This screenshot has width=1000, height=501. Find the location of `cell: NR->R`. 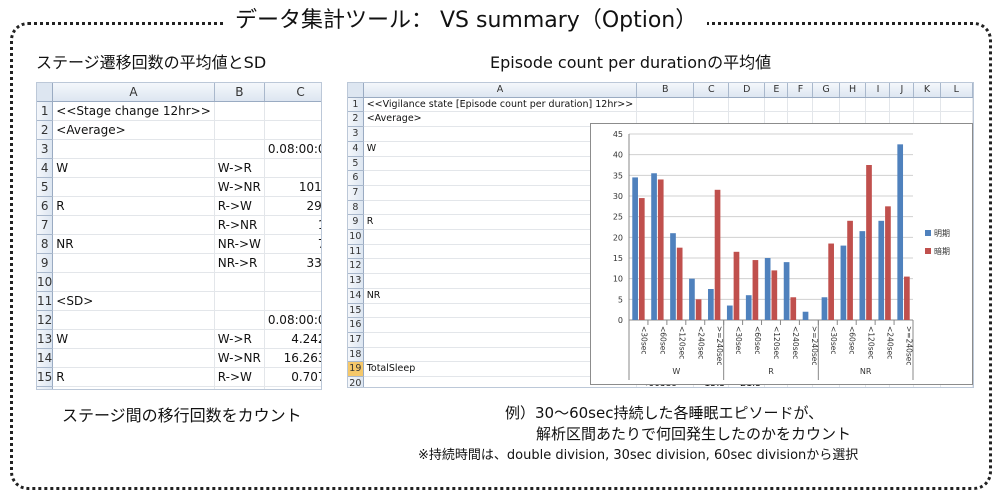

cell: NR->R is located at coordinates (239, 263).